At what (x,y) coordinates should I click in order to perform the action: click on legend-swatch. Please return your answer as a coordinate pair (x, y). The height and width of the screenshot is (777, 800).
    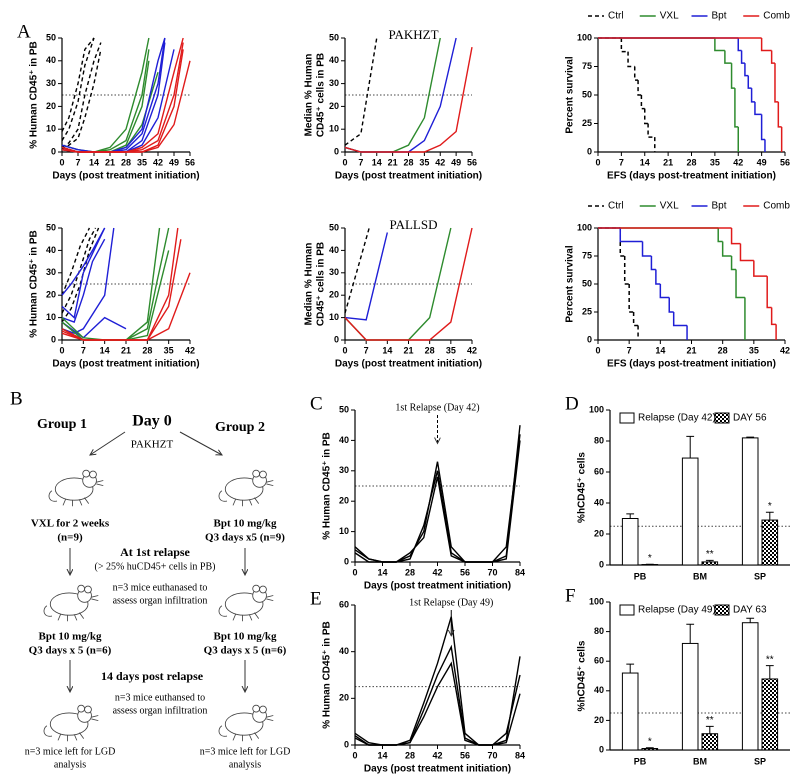
    Looking at the image, I should click on (627, 610).